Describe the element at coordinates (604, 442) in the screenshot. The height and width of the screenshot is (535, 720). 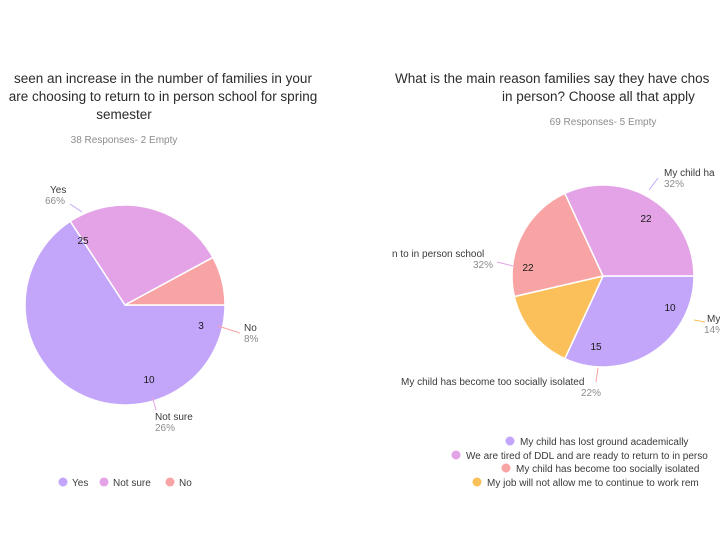
I see `right-legend-label-1: My child has lost ground academically` at that location.